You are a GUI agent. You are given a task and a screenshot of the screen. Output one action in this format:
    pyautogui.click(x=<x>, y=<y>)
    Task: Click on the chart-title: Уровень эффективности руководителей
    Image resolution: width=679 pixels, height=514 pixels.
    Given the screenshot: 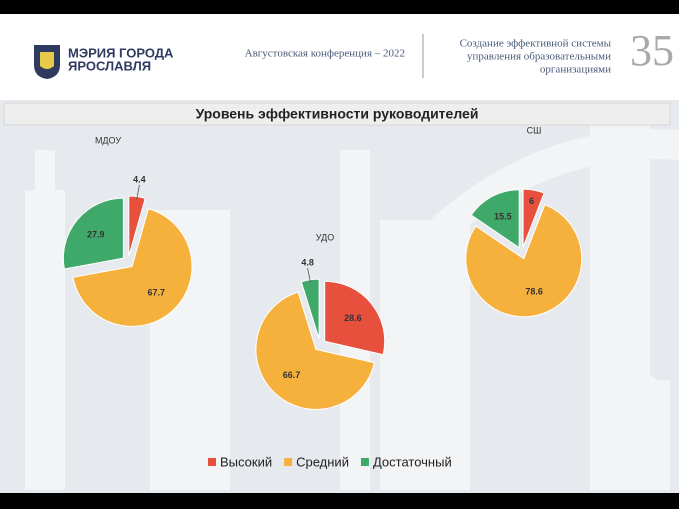 What is the action you would take?
    pyautogui.click(x=337, y=114)
    